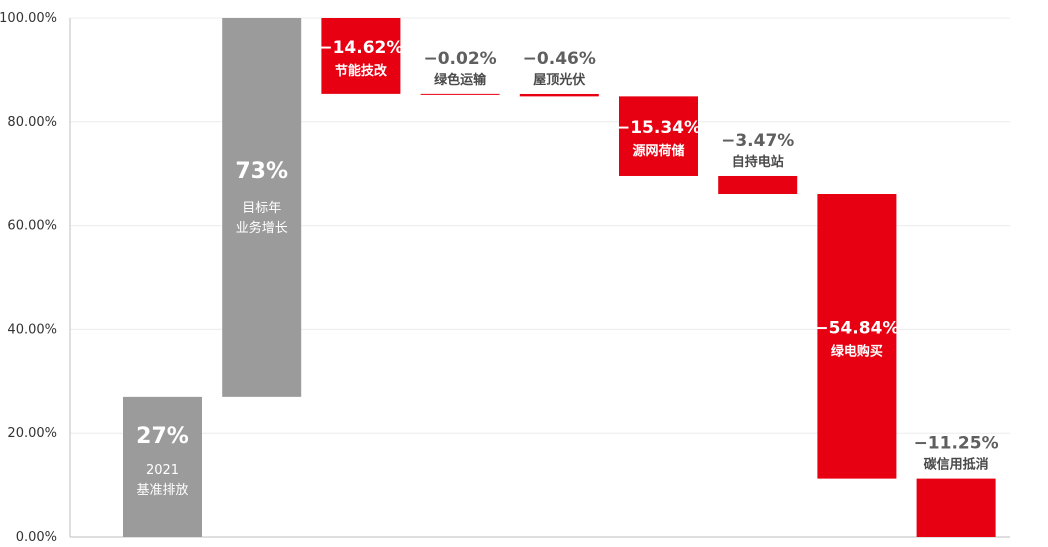  I want to click on bar-value-label: 73%, so click(261, 171).